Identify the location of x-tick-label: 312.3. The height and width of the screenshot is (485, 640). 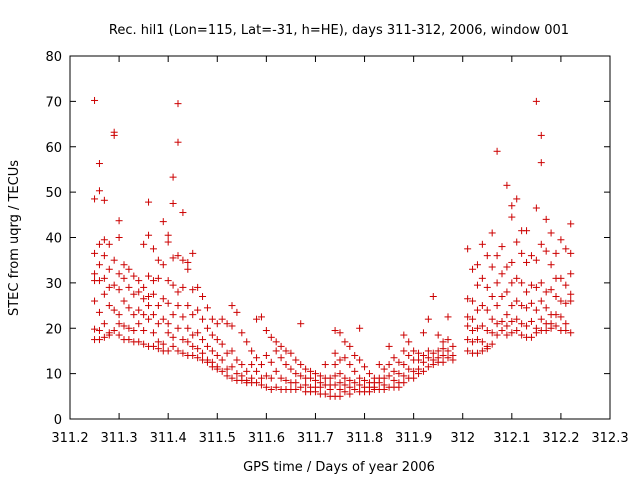
(609, 438).